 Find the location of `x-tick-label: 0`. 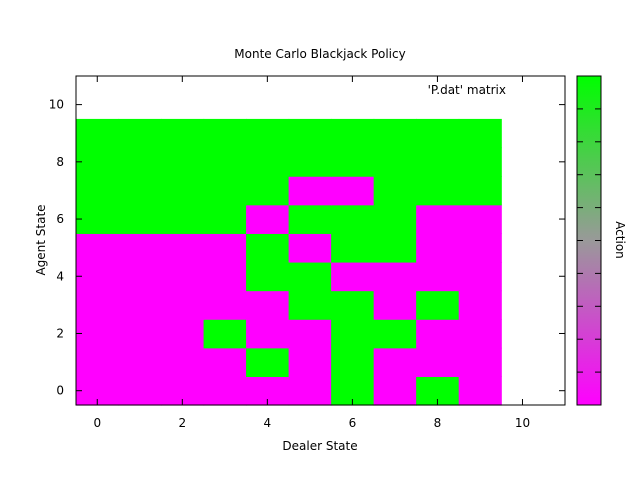

x-tick-label: 0 is located at coordinates (97, 423).